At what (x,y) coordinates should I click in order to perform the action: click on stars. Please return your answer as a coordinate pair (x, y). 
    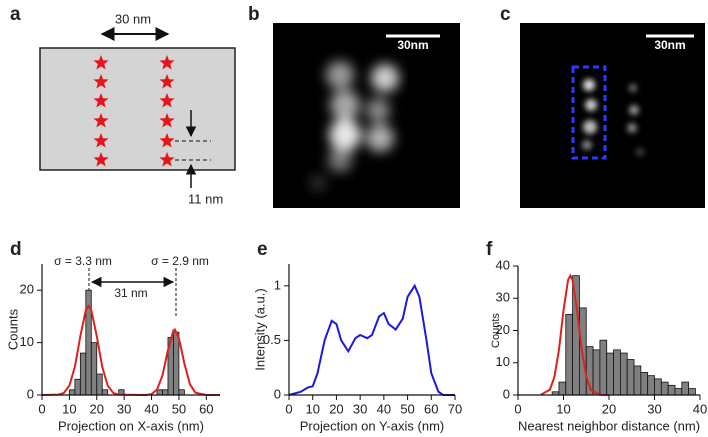
    Looking at the image, I should click on (134, 111).